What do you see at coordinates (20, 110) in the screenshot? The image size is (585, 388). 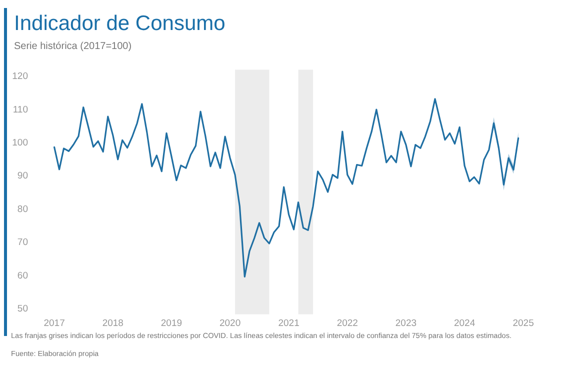 I see `y-tick-label: 110` at bounding box center [20, 110].